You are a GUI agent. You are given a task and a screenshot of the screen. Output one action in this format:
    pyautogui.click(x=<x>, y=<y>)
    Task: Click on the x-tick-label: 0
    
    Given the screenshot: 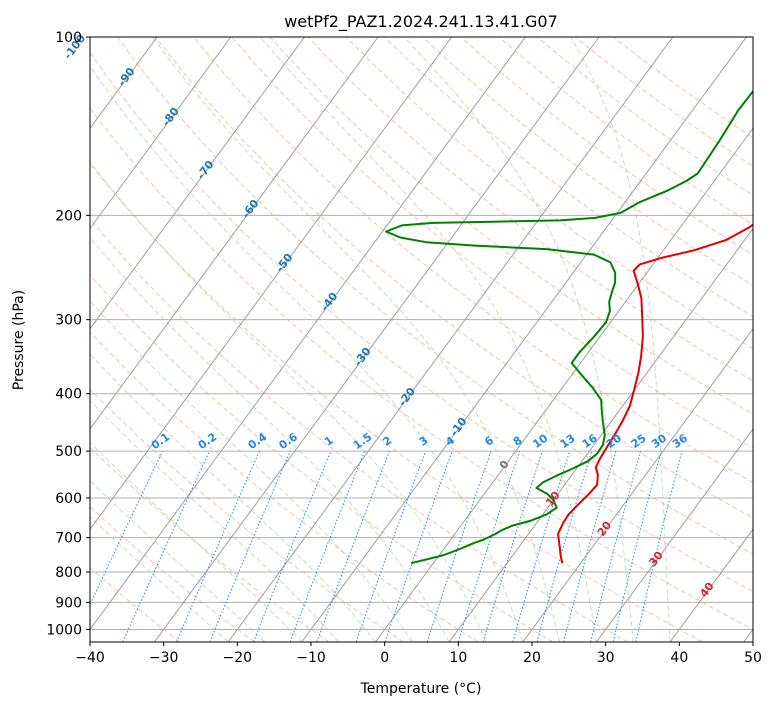 What is the action you would take?
    pyautogui.click(x=384, y=658)
    